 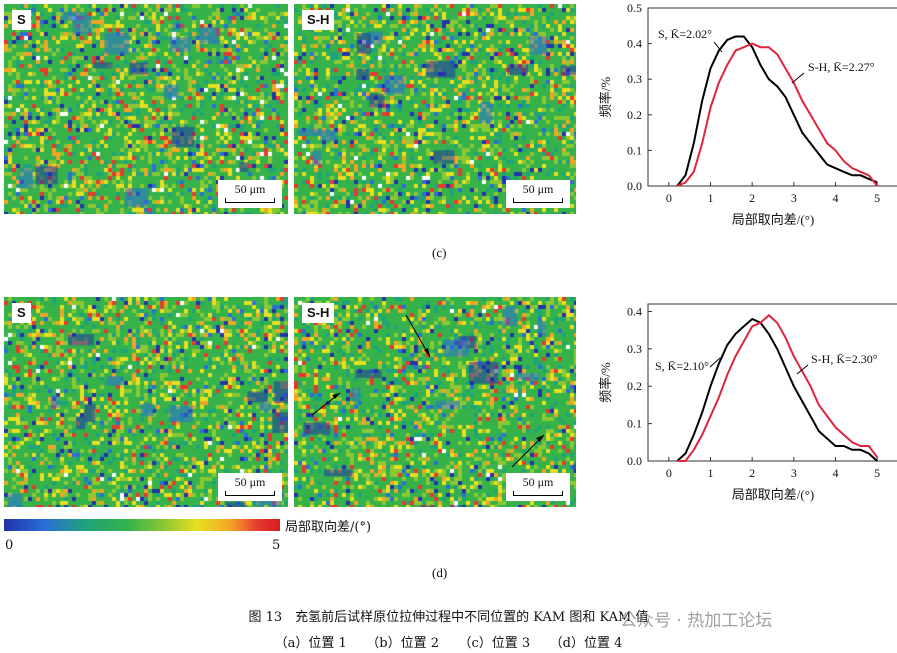 I want to click on panel-tag-d: (d), so click(x=440, y=572).